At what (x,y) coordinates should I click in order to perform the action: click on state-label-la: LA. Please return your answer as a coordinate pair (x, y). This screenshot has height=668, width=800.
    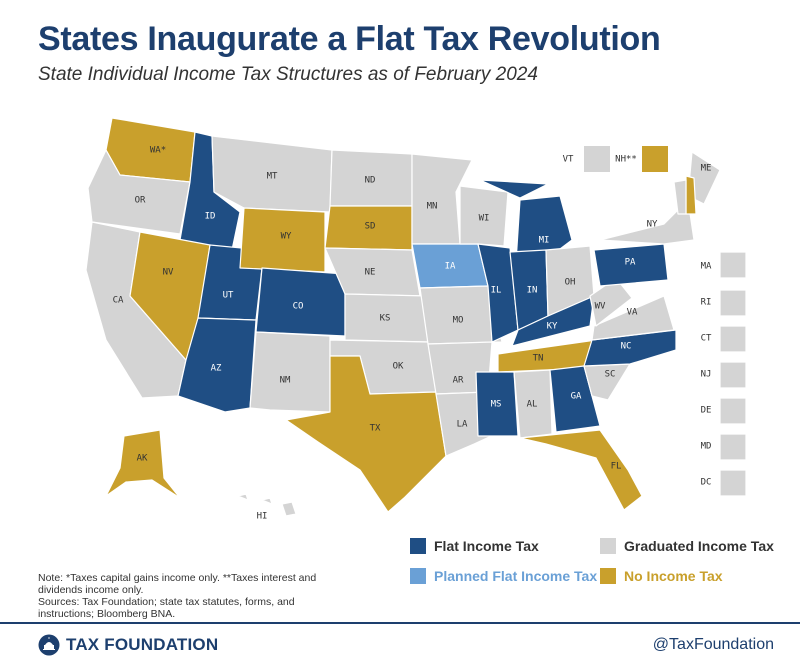
    Looking at the image, I should click on (462, 425).